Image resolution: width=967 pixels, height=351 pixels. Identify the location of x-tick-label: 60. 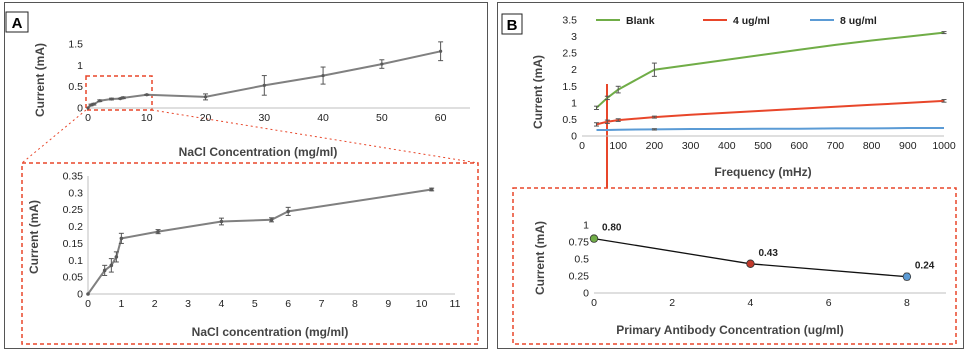
(441, 118).